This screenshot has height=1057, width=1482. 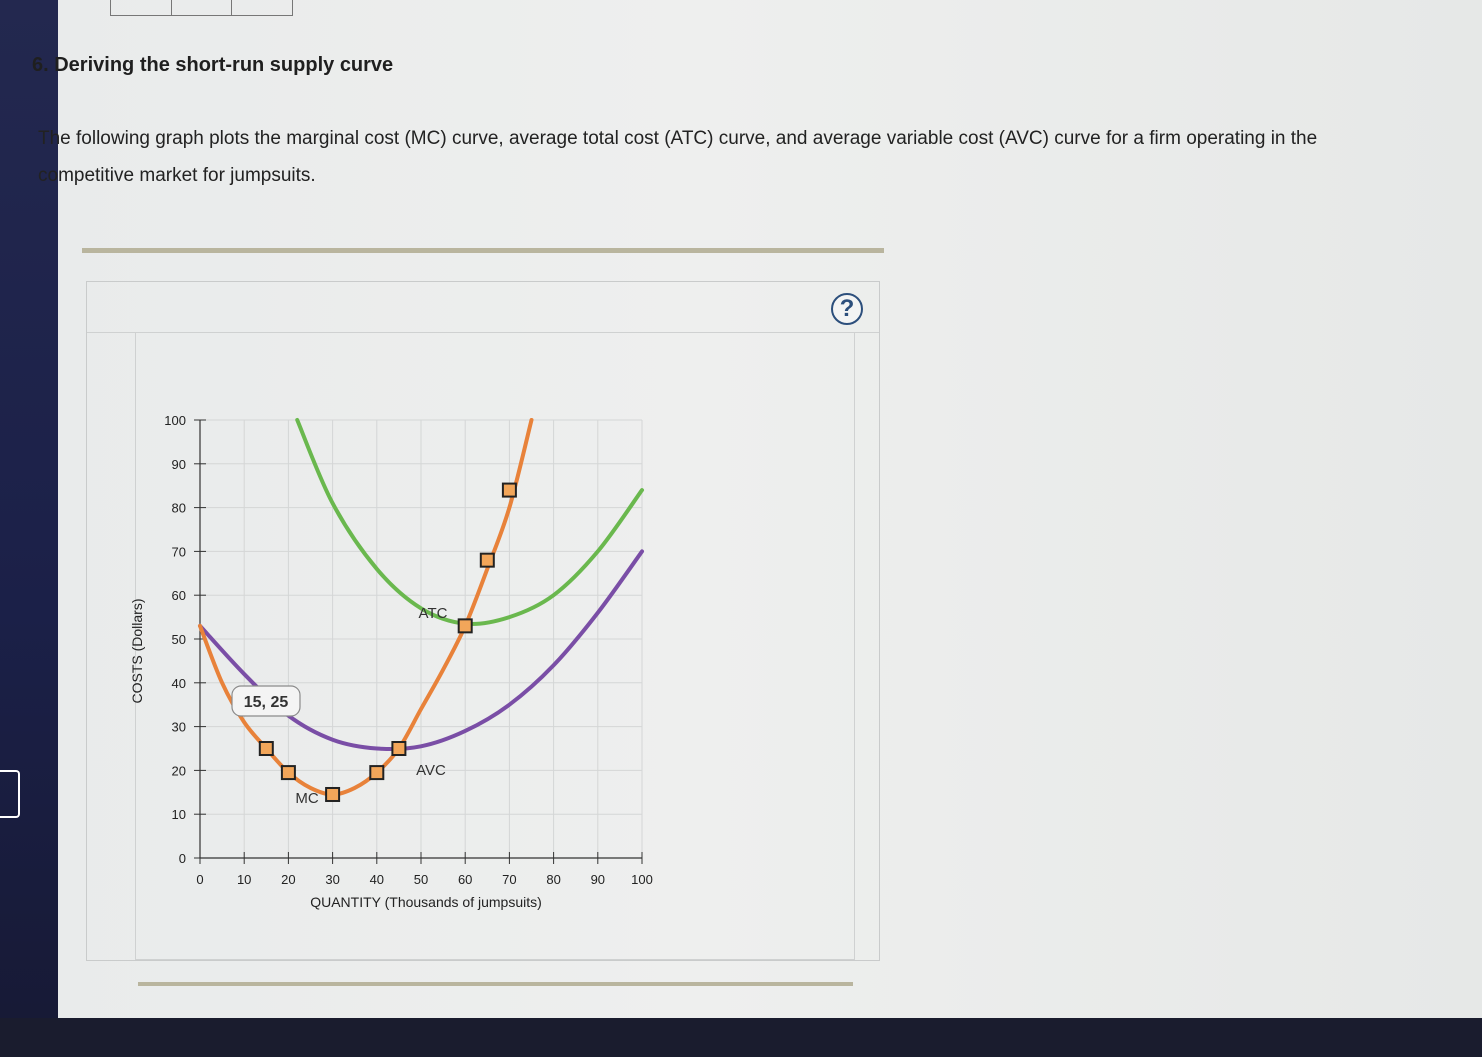 What do you see at coordinates (179, 639) in the screenshot?
I see `y-tick-label: 50` at bounding box center [179, 639].